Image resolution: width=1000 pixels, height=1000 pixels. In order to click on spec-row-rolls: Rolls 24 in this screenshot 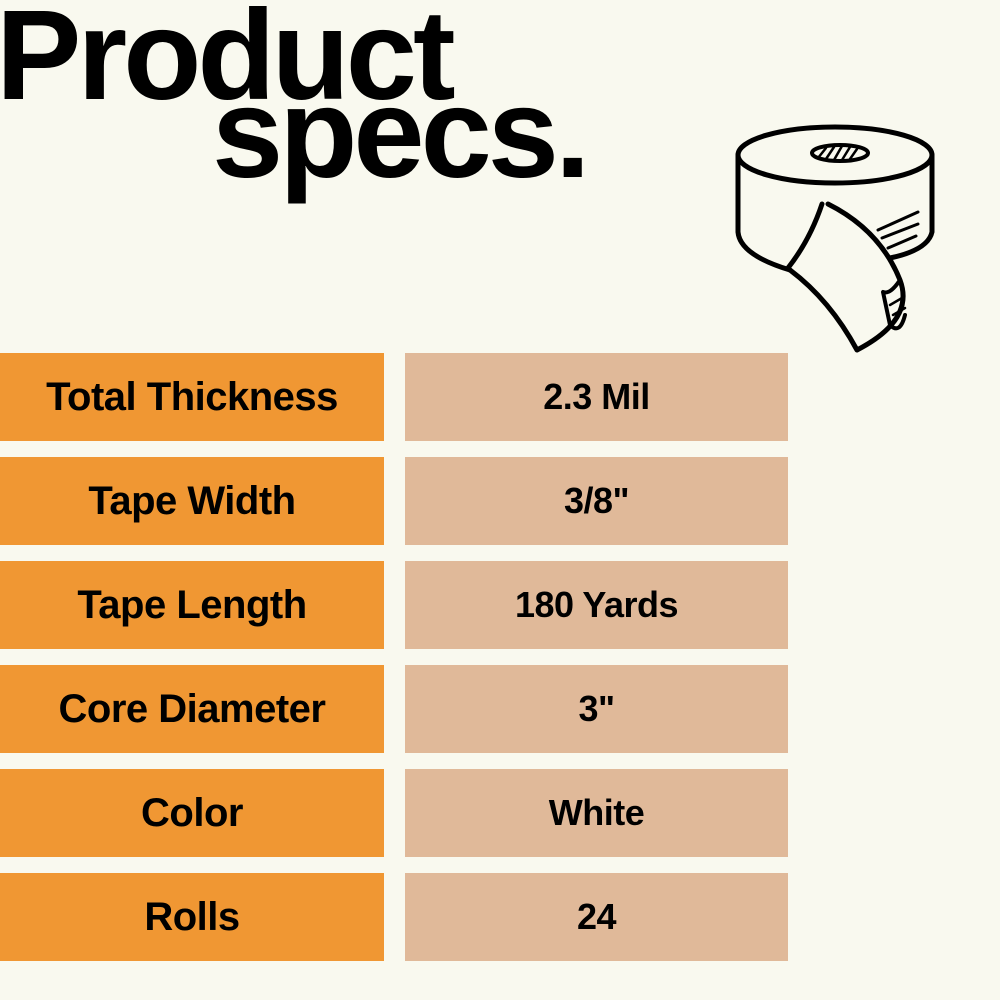, I will do `click(395, 917)`.